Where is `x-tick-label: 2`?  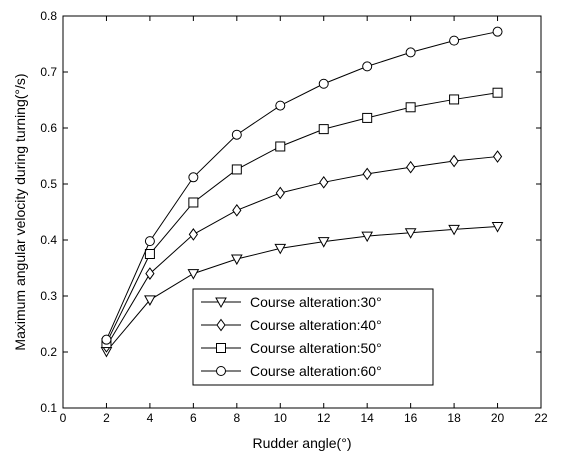 x-tick-label: 2 is located at coordinates (106, 418).